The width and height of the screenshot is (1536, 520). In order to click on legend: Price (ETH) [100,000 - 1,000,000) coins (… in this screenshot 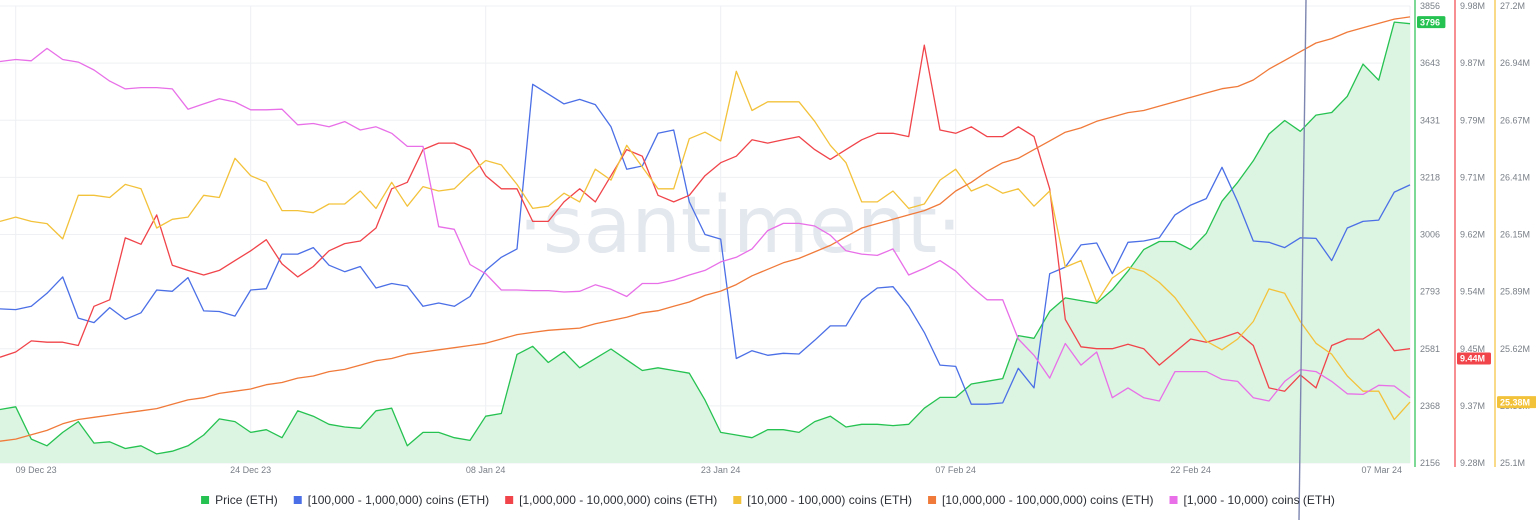, I will do `click(768, 500)`.